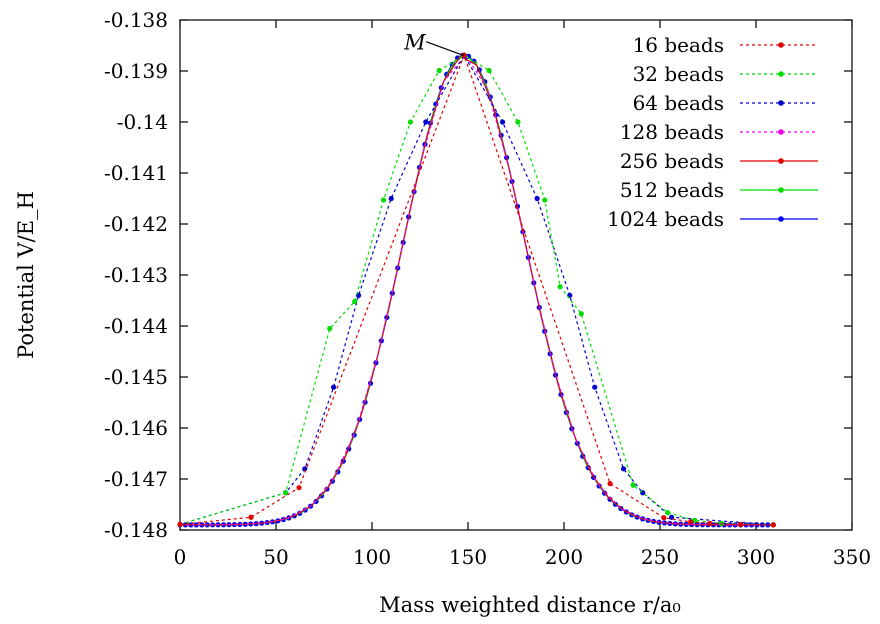 The width and height of the screenshot is (880, 624). I want to click on annotation-pointer-line, so click(445, 49).